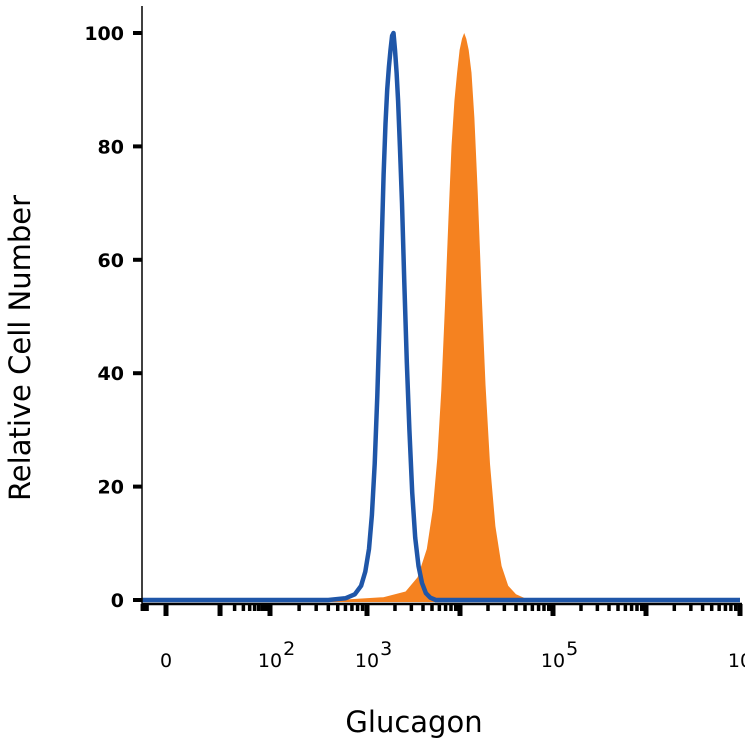 The height and width of the screenshot is (743, 745). What do you see at coordinates (111, 261) in the screenshot?
I see `y-tick-label-60: 60` at bounding box center [111, 261].